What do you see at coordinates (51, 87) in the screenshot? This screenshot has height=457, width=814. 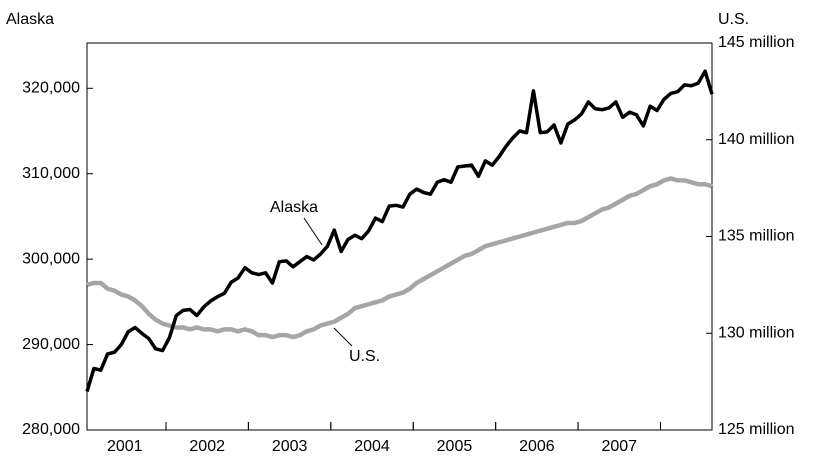 I see `y-tick-label: 320,000` at bounding box center [51, 87].